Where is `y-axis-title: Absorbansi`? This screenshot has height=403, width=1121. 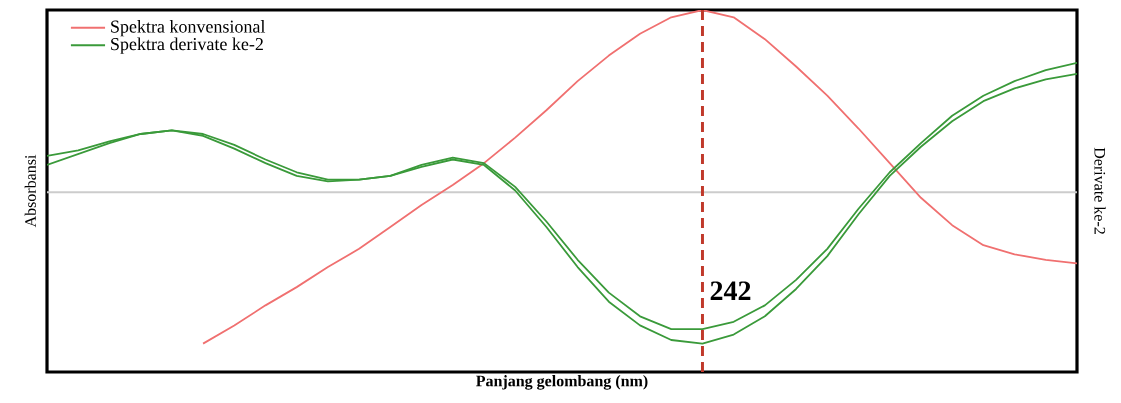
y-axis-title: Absorbansi is located at coordinates (30, 191).